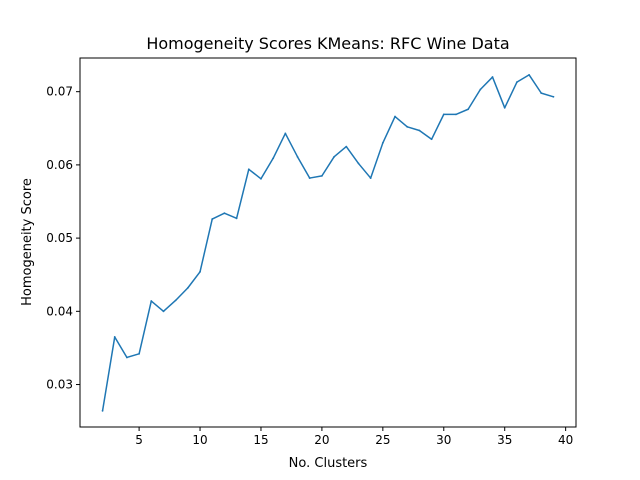 This screenshot has height=480, width=640. Describe the element at coordinates (260, 440) in the screenshot. I see `x-tick-label: 15` at that location.